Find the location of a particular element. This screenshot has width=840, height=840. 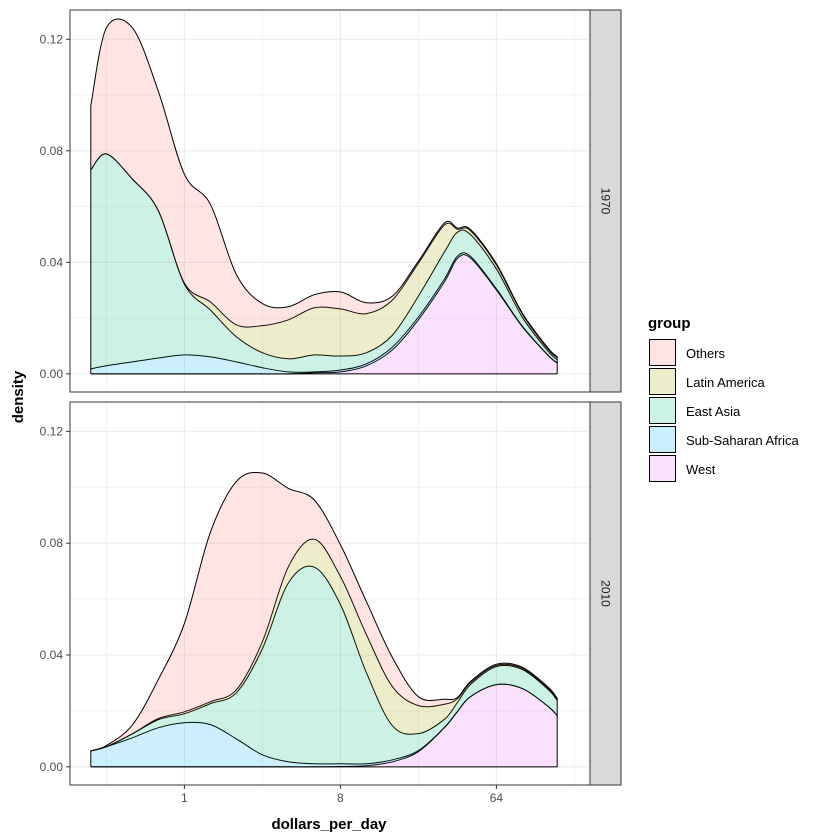

x-axis-title: dollars_per_day is located at coordinates (329, 824).